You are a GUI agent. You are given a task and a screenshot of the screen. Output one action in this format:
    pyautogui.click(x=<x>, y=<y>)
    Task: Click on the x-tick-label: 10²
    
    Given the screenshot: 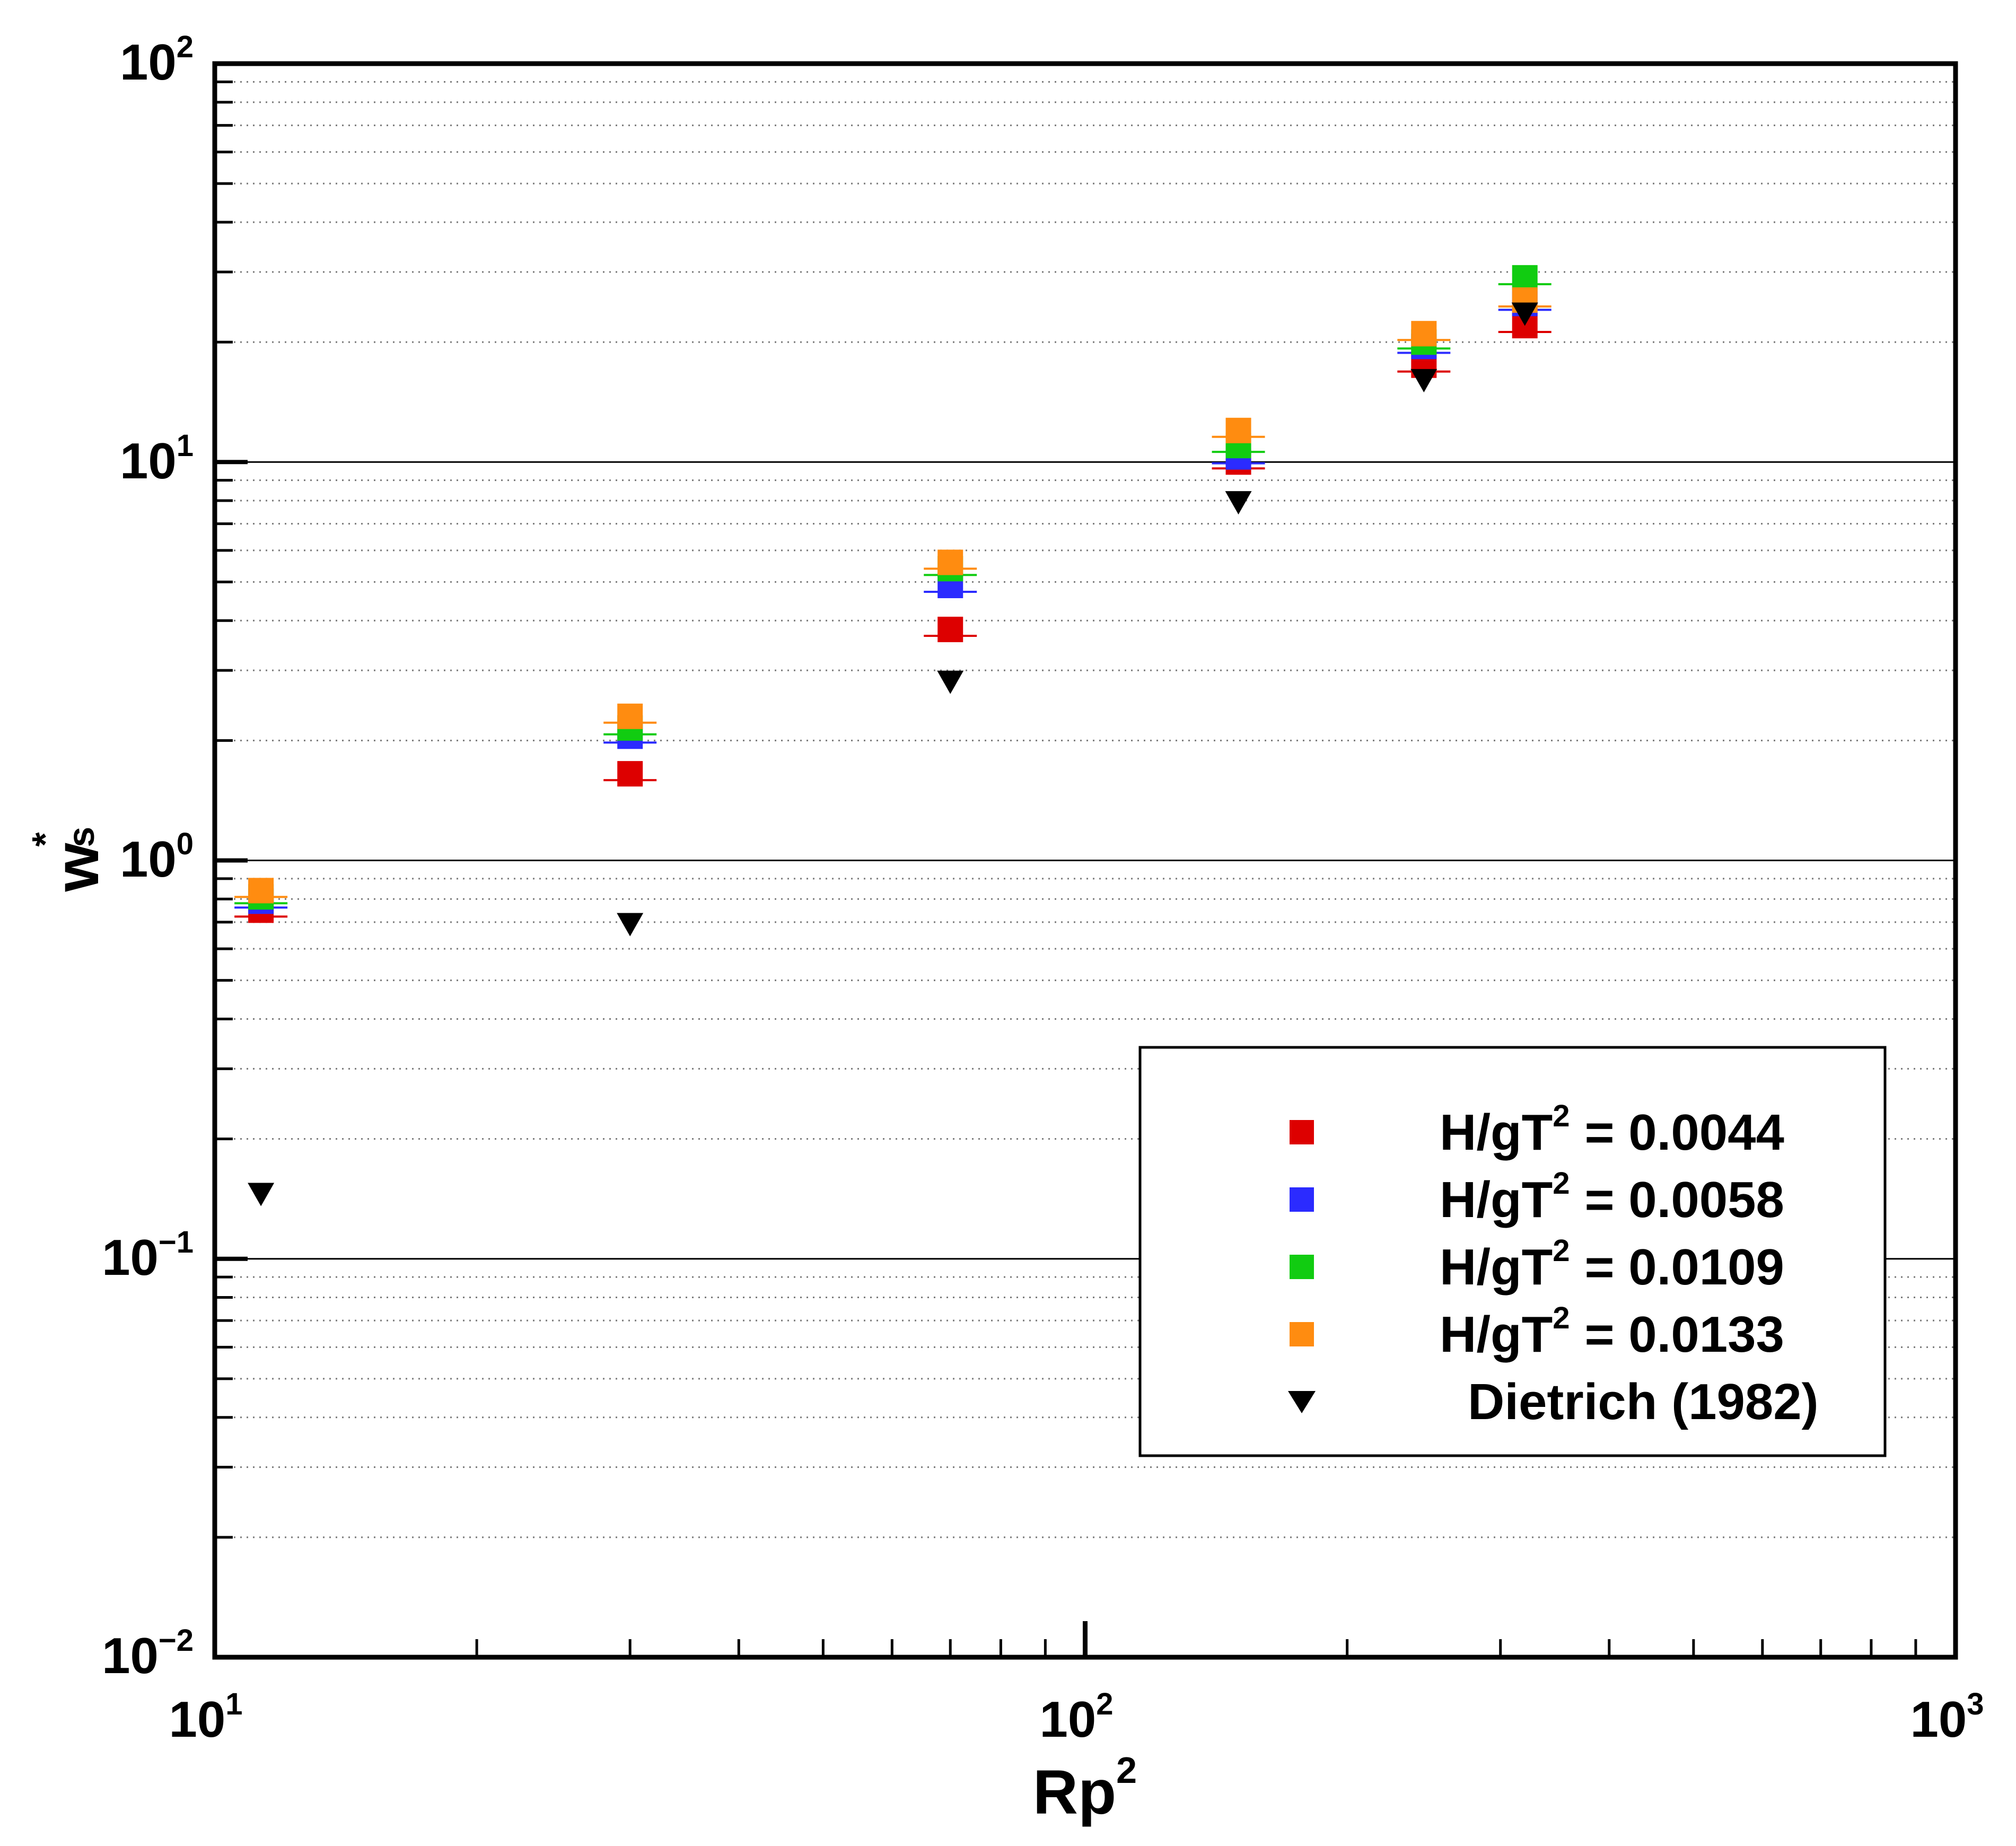 What is the action you would take?
    pyautogui.click(x=1076, y=1717)
    